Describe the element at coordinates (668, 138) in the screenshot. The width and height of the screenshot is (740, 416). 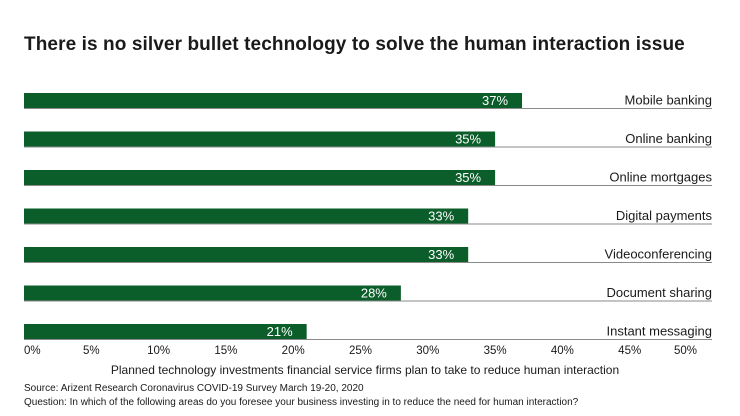
I see `category-label: Online banking` at that location.